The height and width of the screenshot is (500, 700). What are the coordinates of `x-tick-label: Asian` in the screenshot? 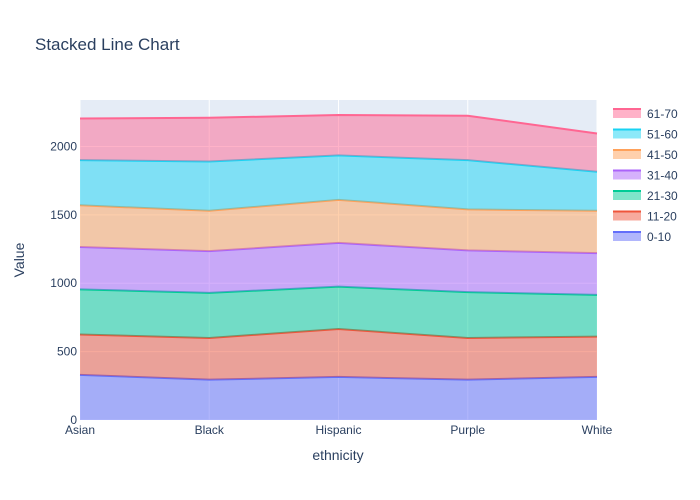 It's located at (80, 430).